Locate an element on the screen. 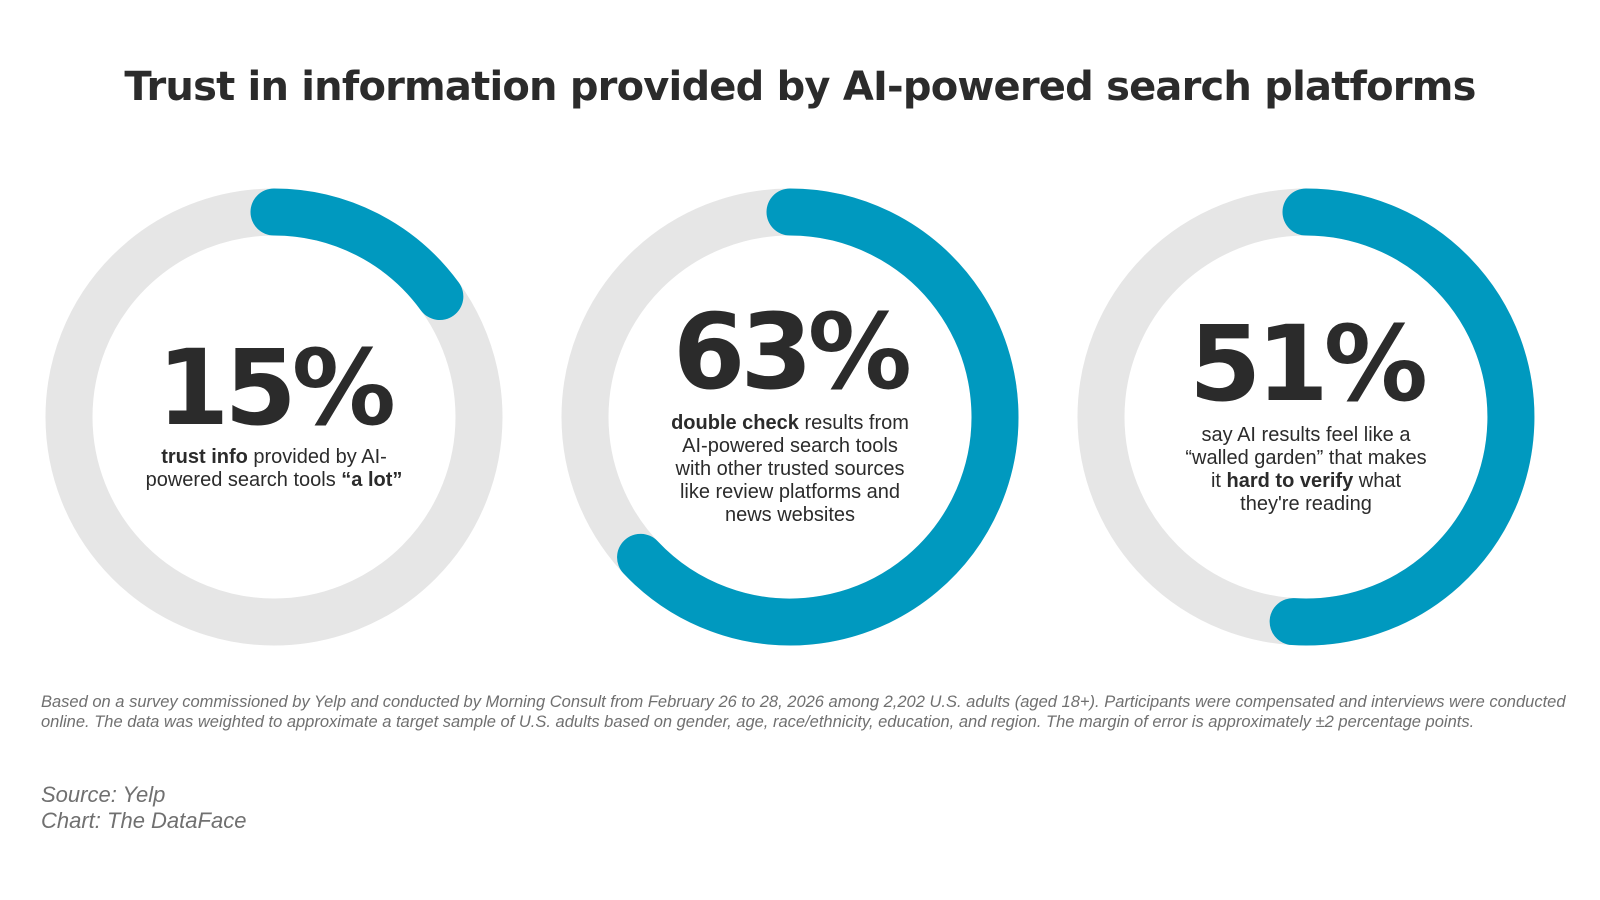 The height and width of the screenshot is (900, 1600). description-line: they're reading is located at coordinates (1306, 504).